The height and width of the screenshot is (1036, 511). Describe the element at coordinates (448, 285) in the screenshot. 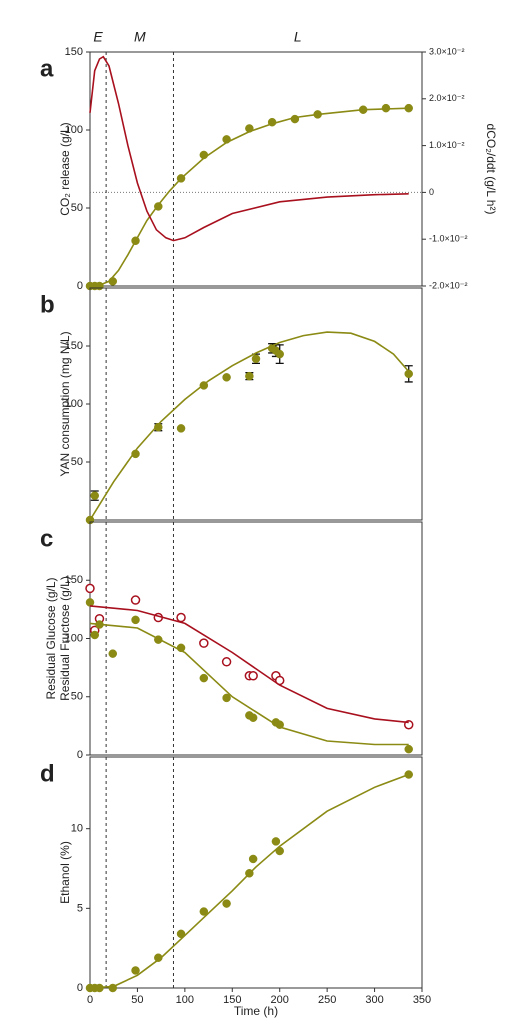

I see `y2-tick-label: -2.0×10⁻²` at that location.